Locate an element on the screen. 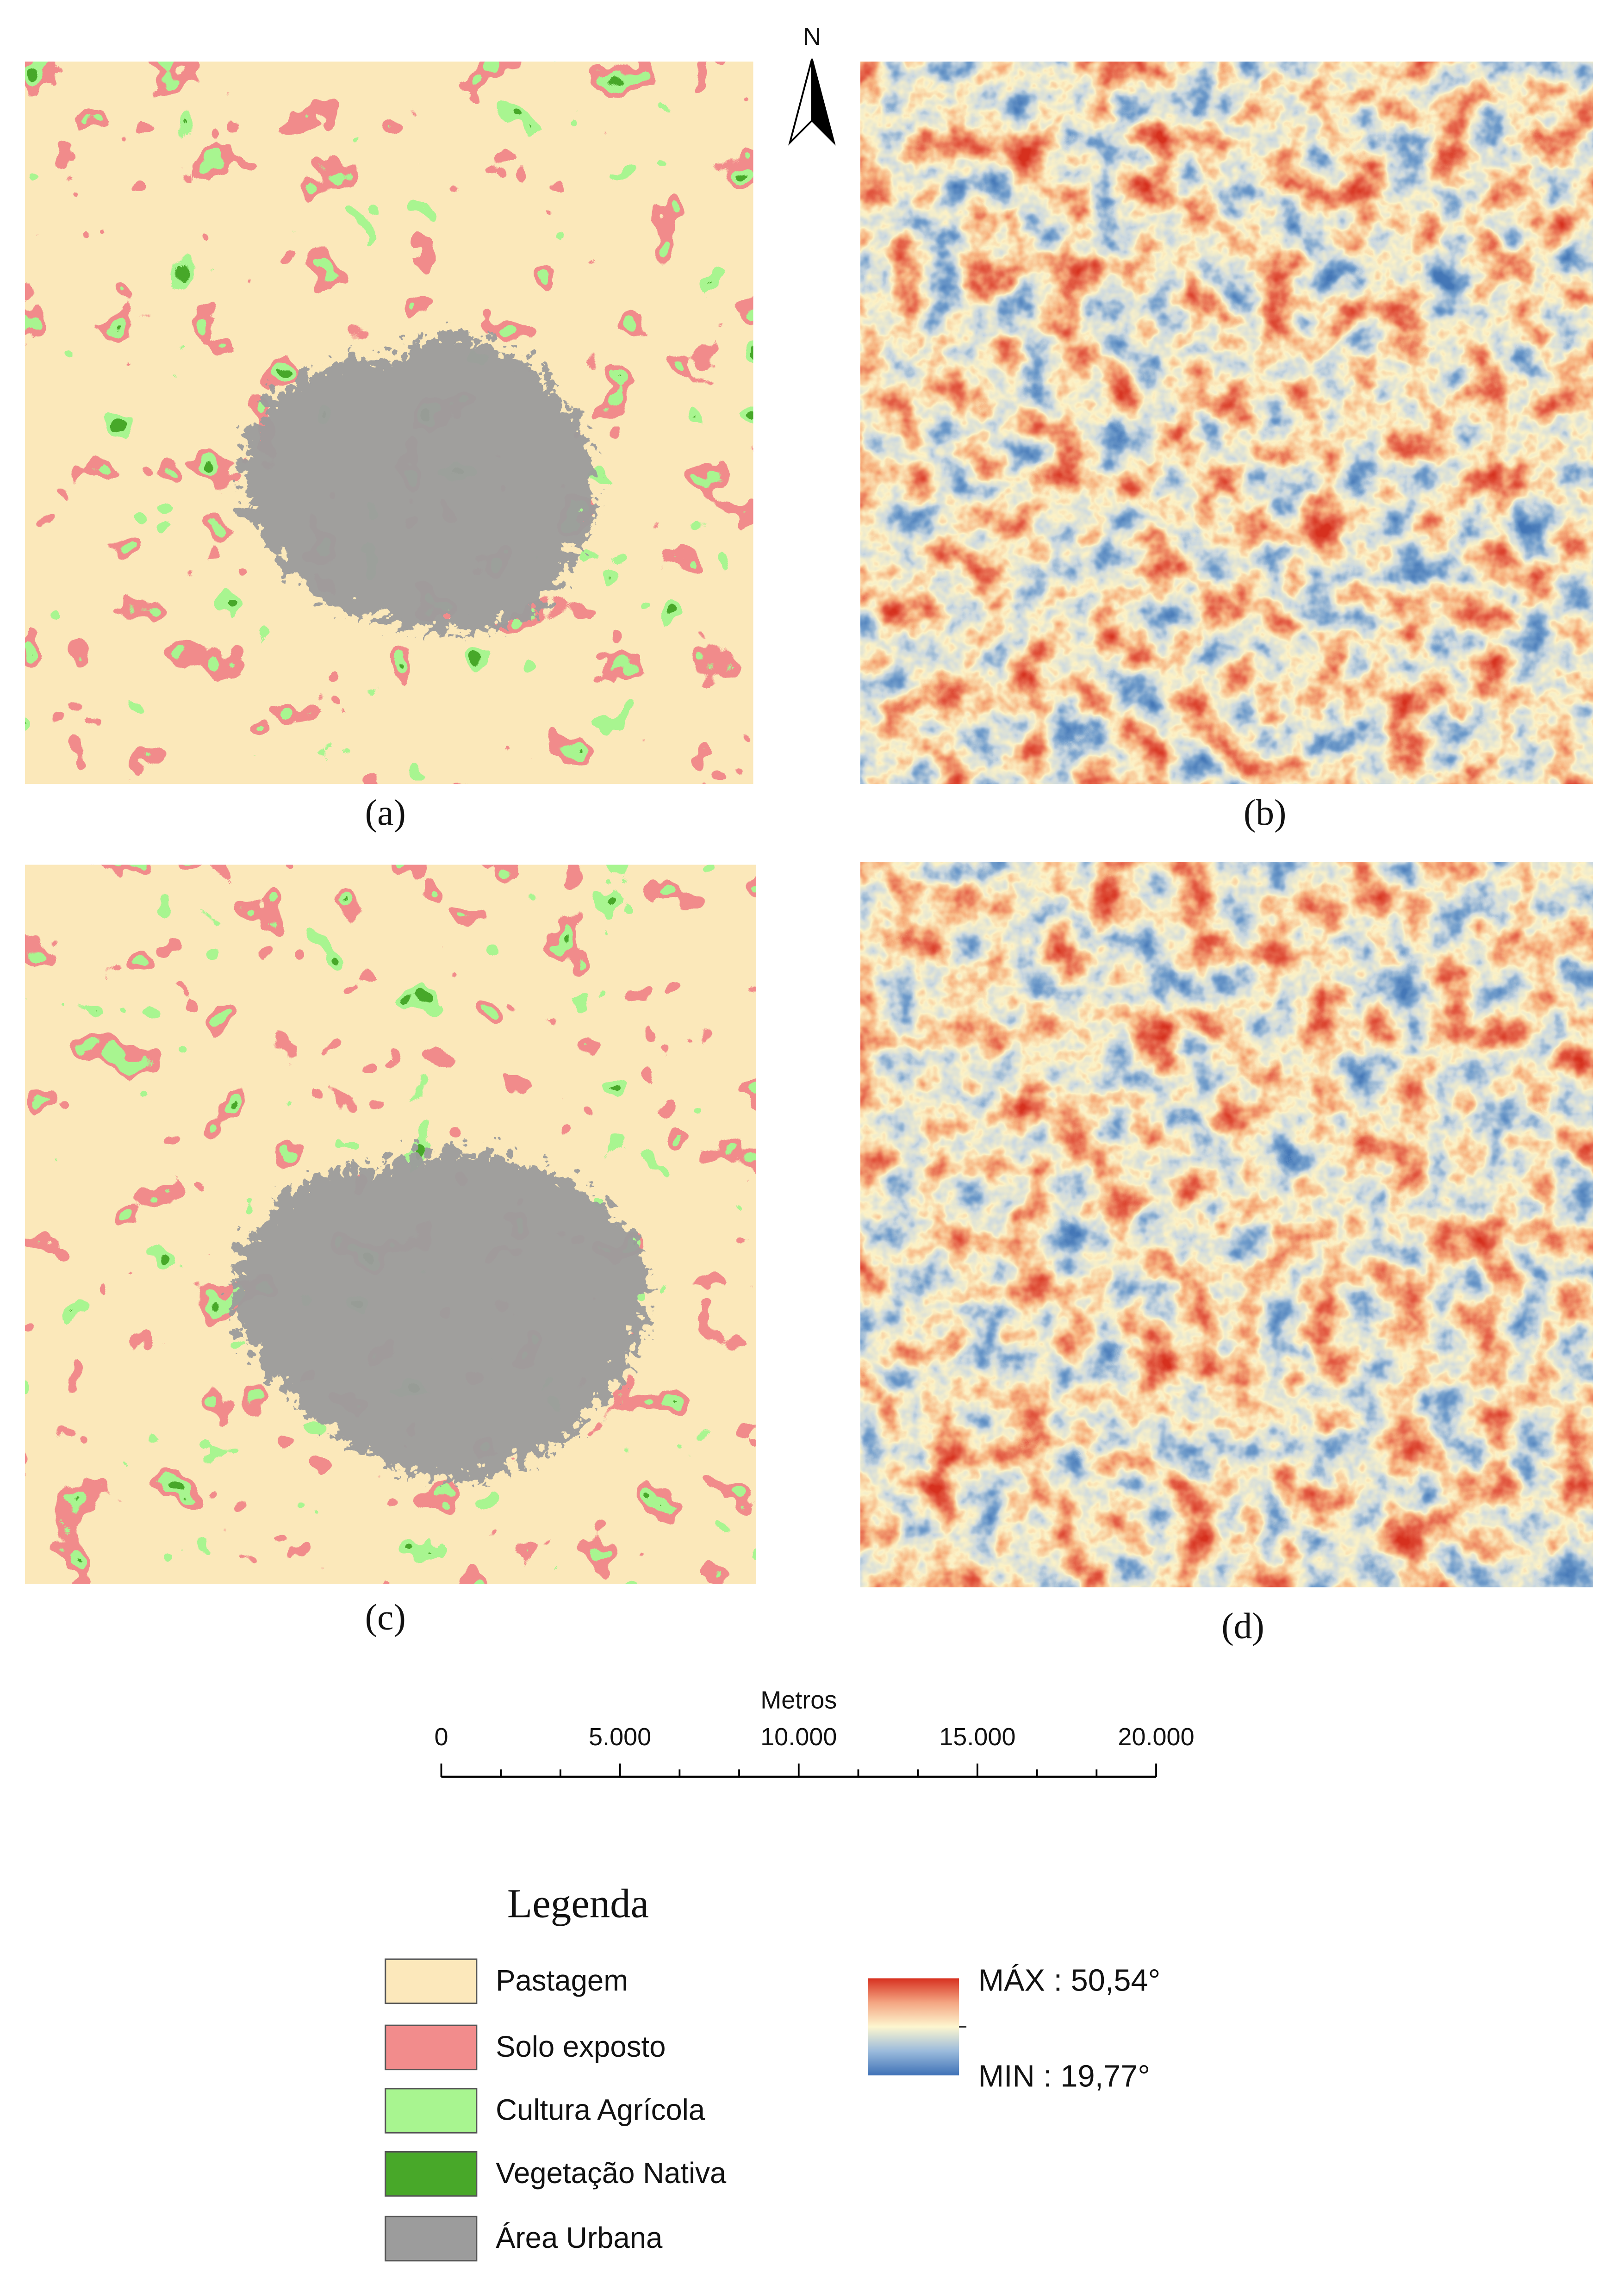 The height and width of the screenshot is (2296, 1618). legend-label: Pastagem is located at coordinates (562, 1980).